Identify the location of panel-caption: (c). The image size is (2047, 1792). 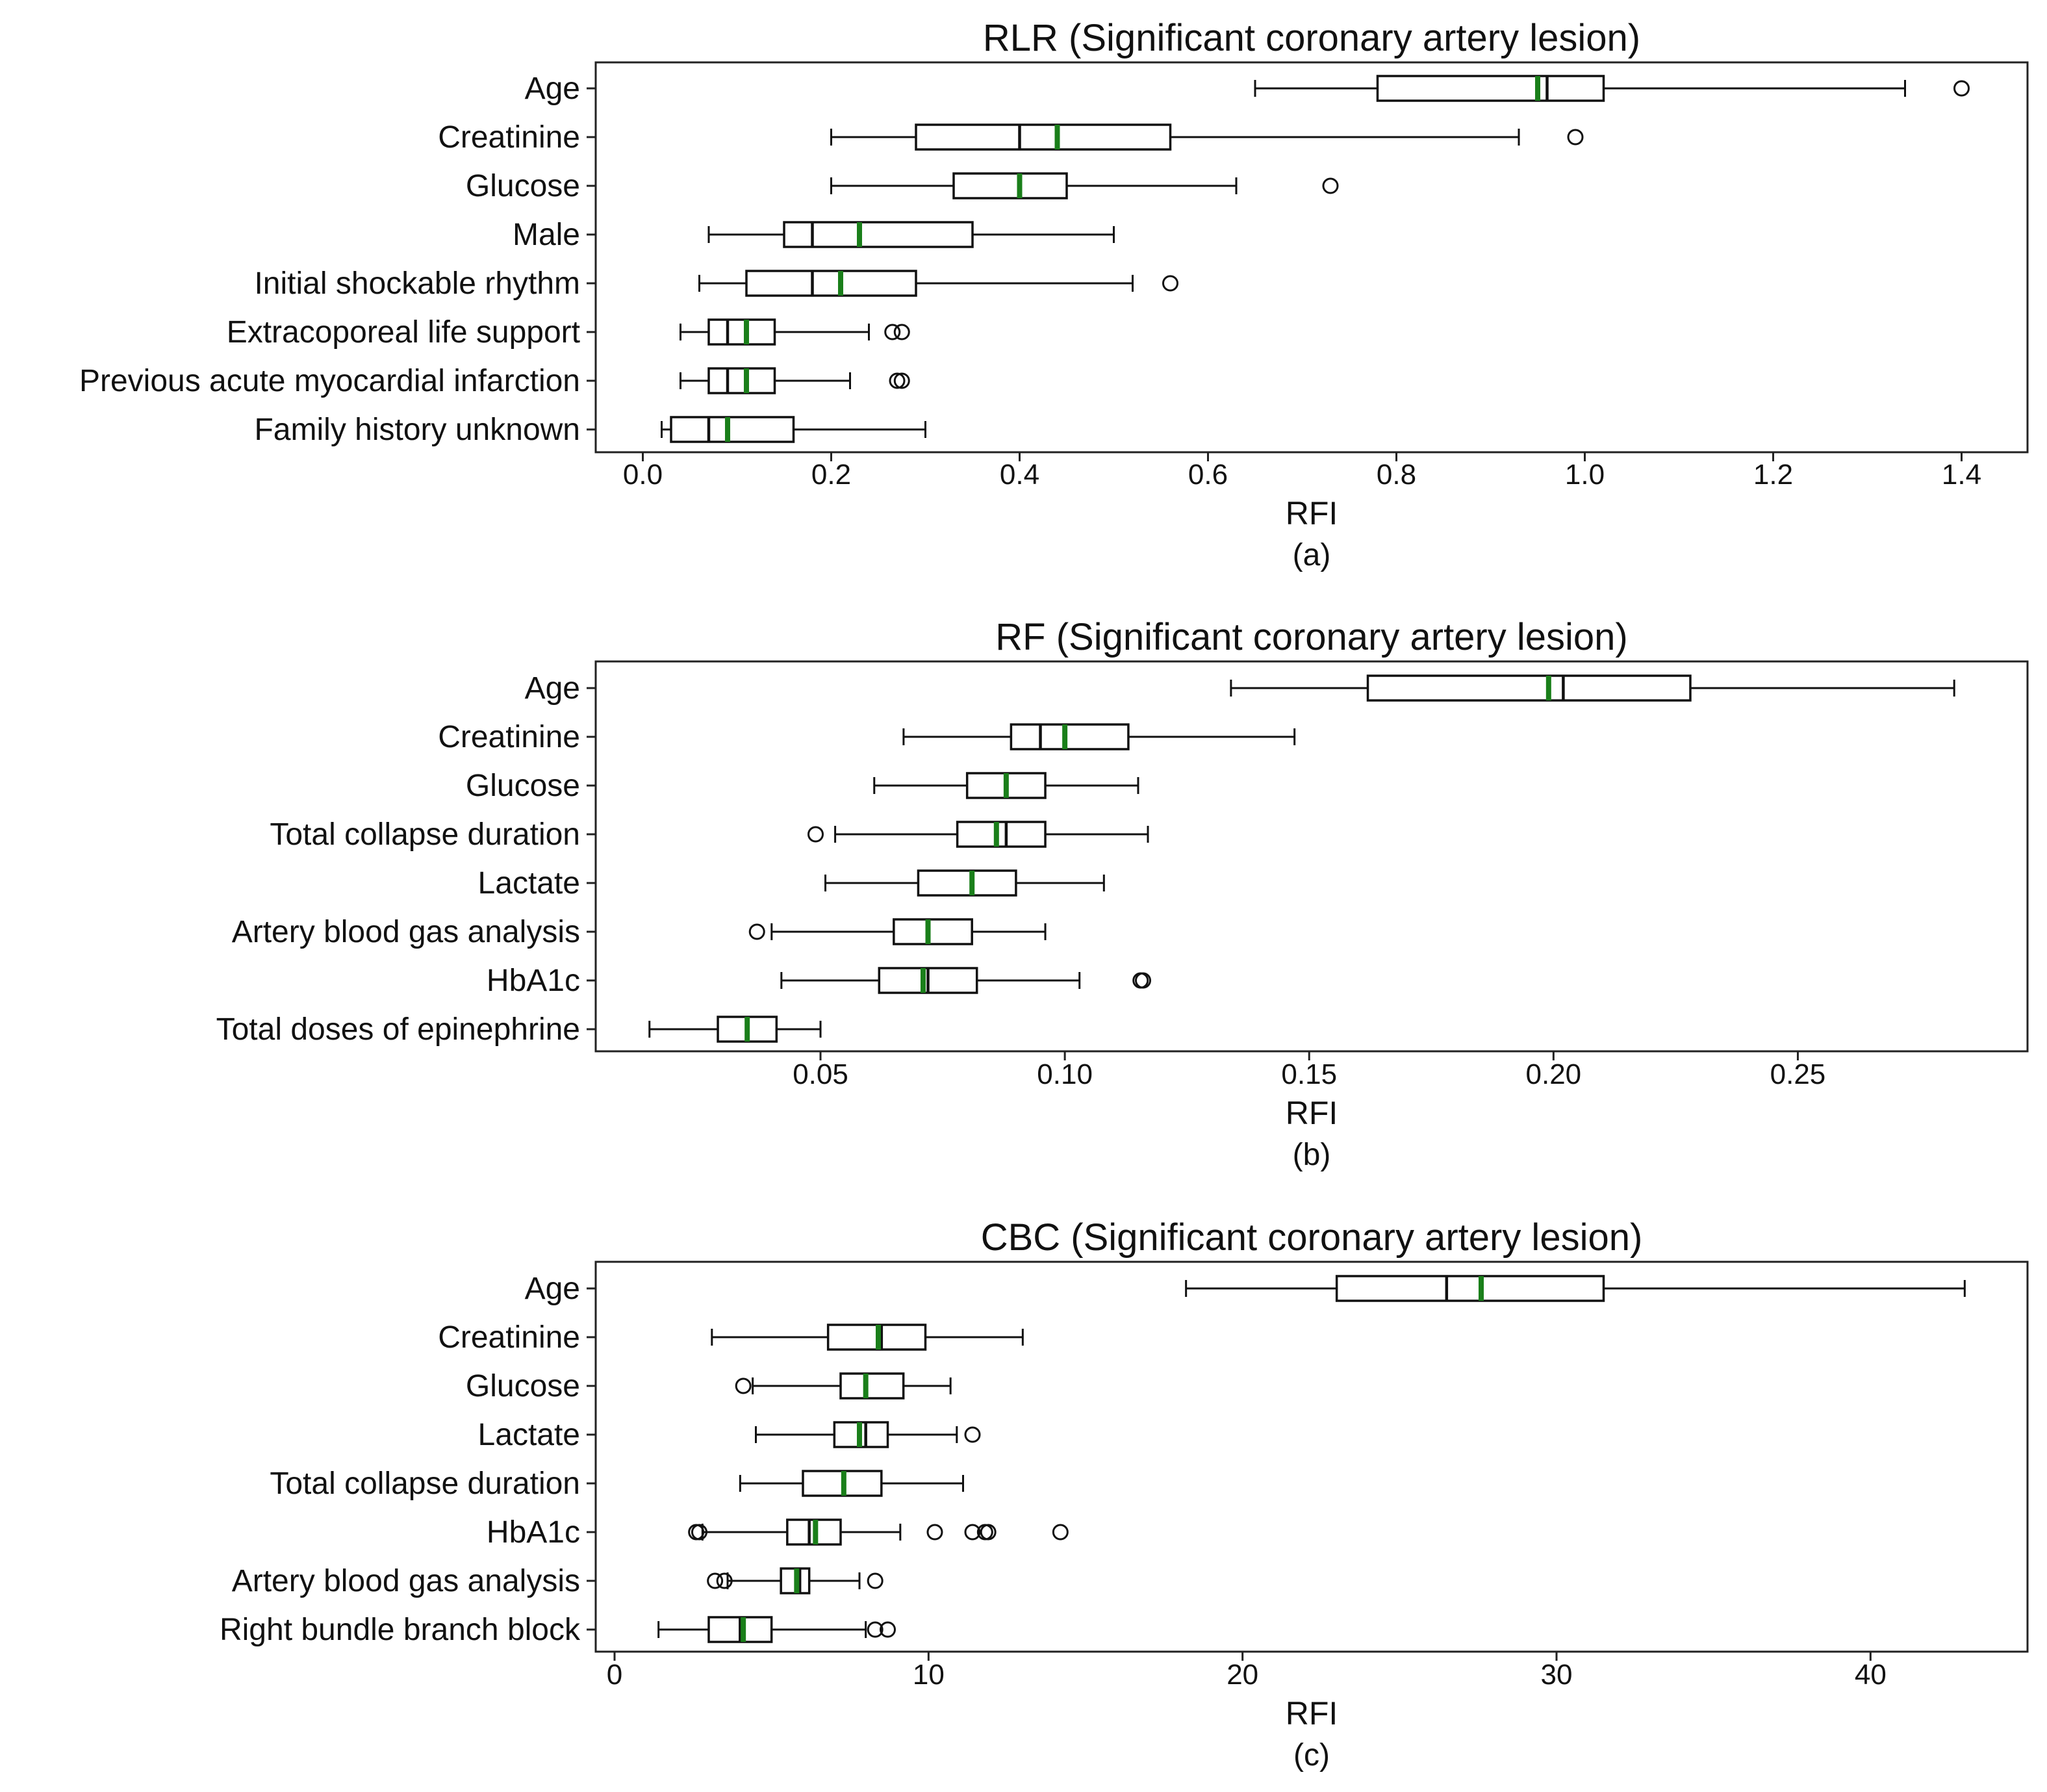
(1311, 1755).